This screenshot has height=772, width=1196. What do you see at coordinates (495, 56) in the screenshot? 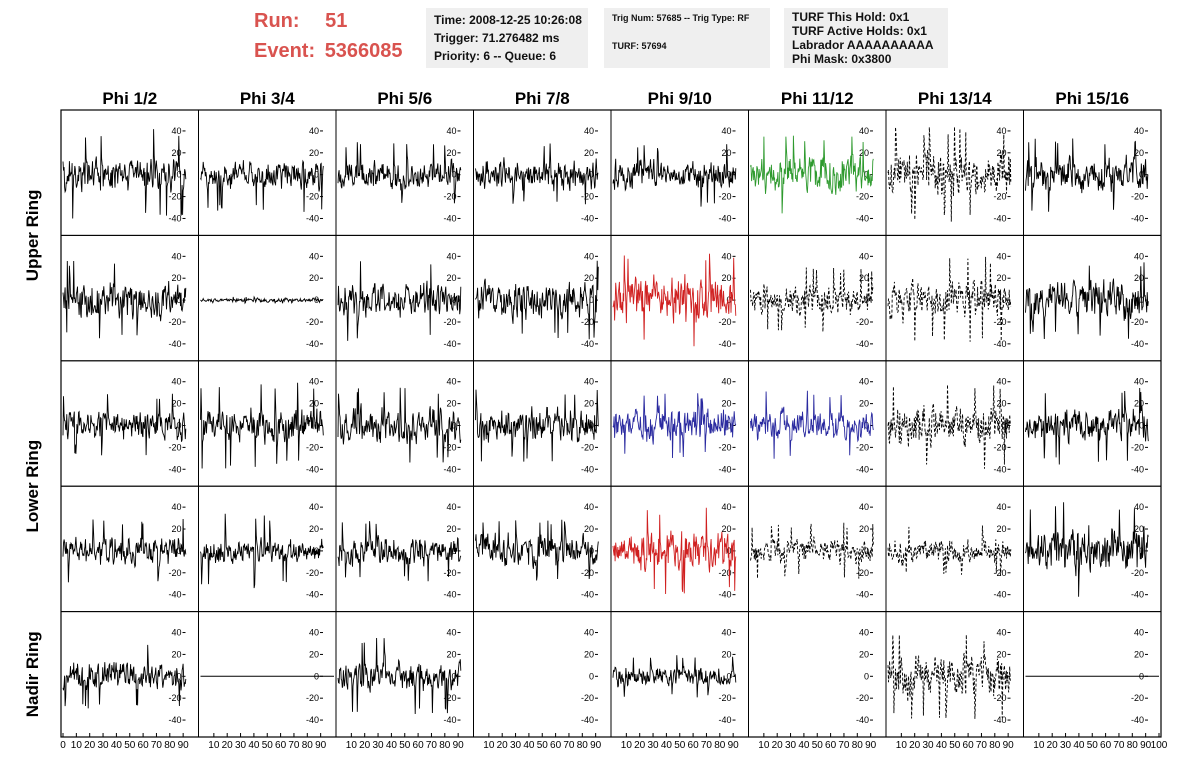
I see `priority-text: Priority: 6 -- Queue: 6` at bounding box center [495, 56].